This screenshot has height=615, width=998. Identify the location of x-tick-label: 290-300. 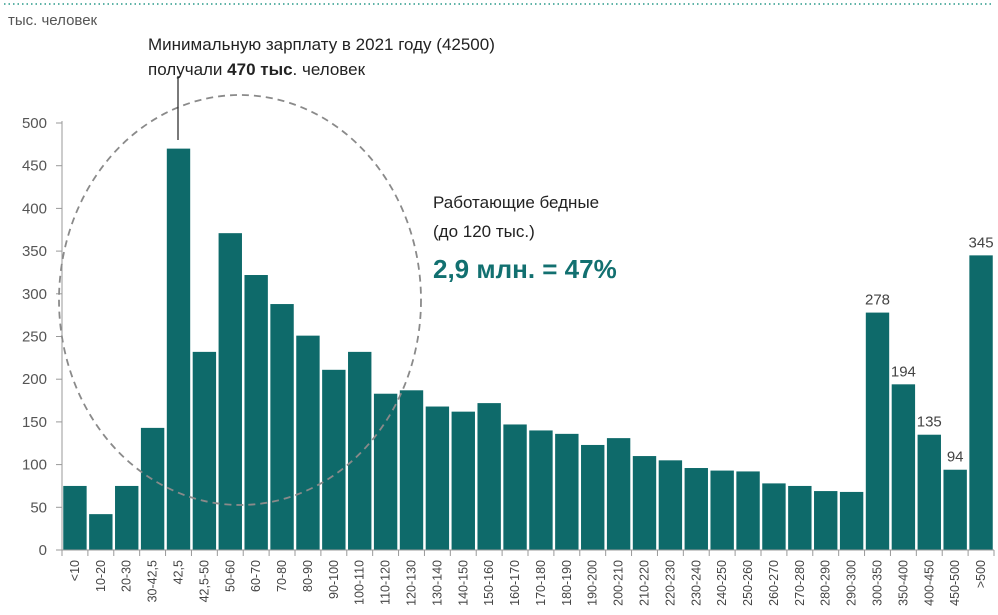
(852, 583).